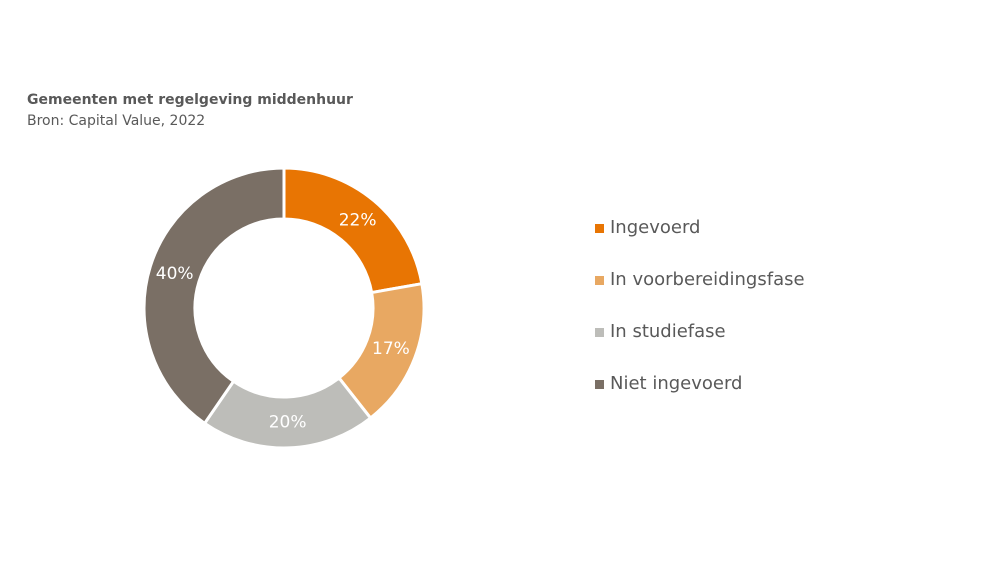 The width and height of the screenshot is (1004, 565). Describe the element at coordinates (676, 383) in the screenshot. I see `legend-label-niet-ingevoerd: Niet ingevoerd` at that location.